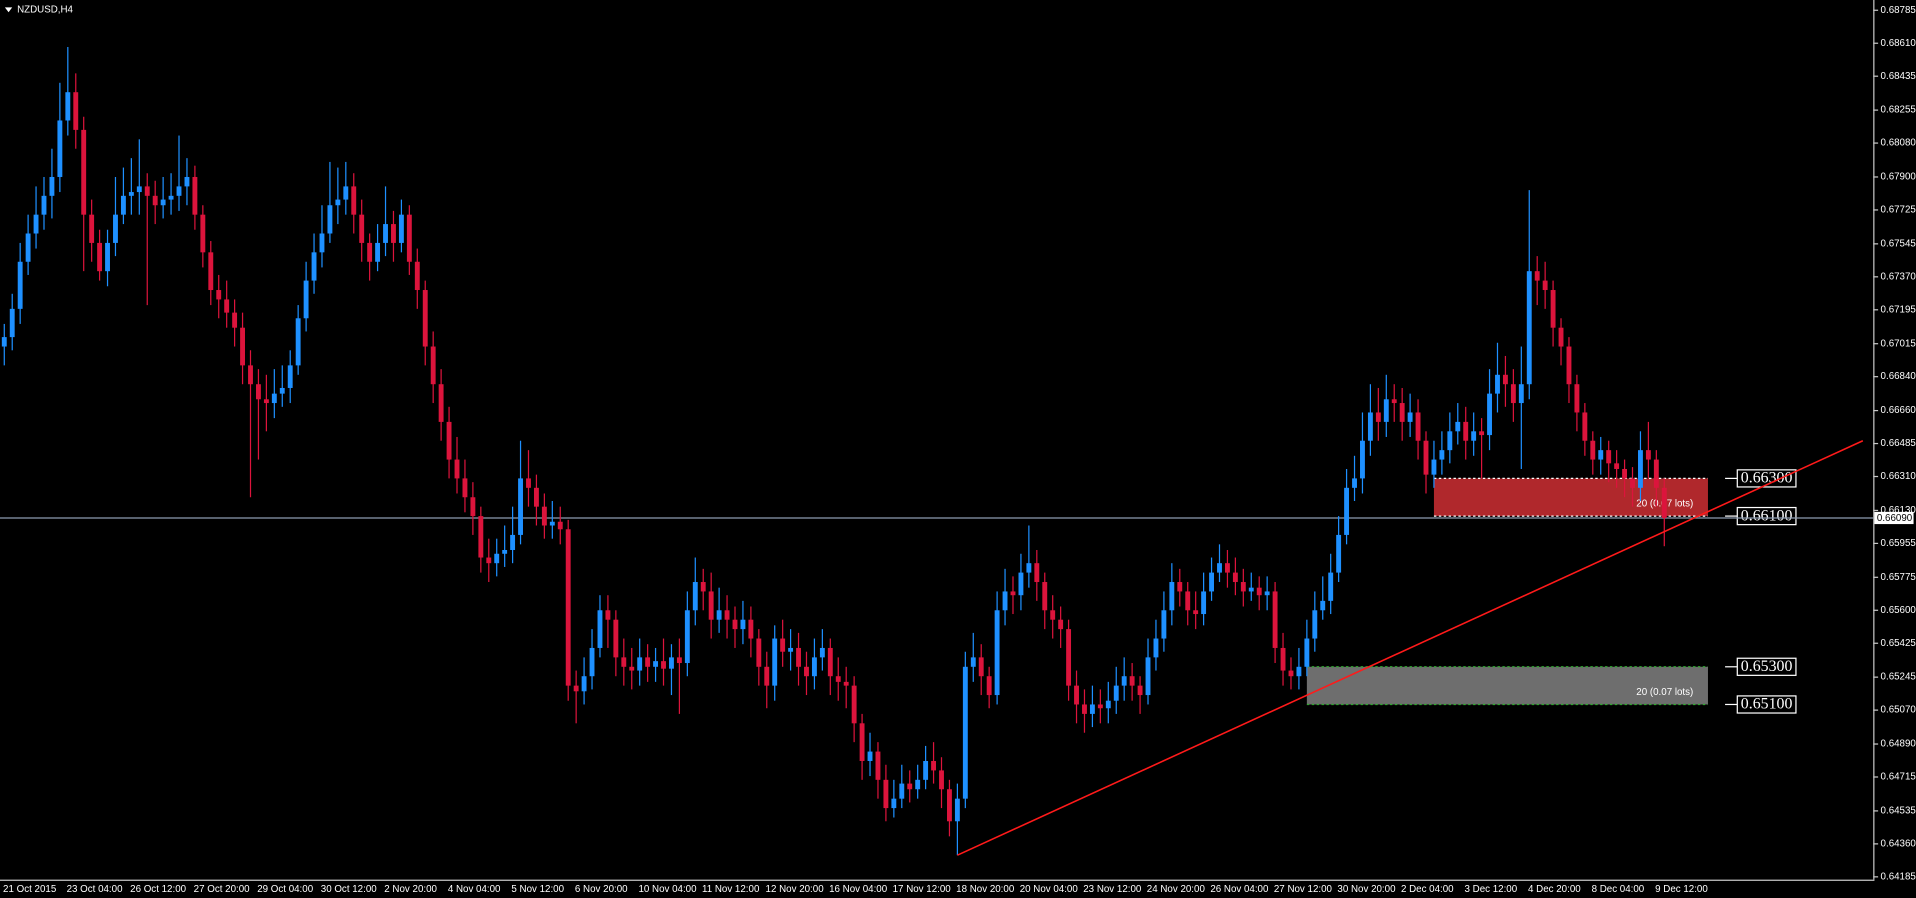 This screenshot has height=898, width=1916. I want to click on level-label: 0.66300, so click(1767, 478).